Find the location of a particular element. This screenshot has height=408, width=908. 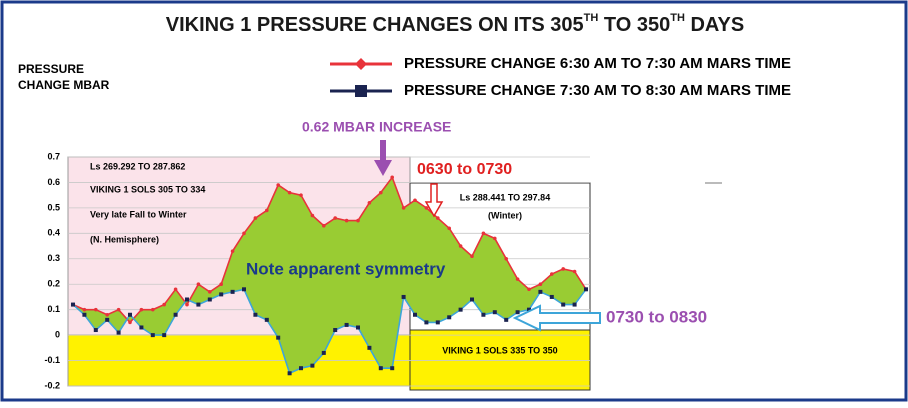

y-tick-label: 0.2 is located at coordinates (53, 284).